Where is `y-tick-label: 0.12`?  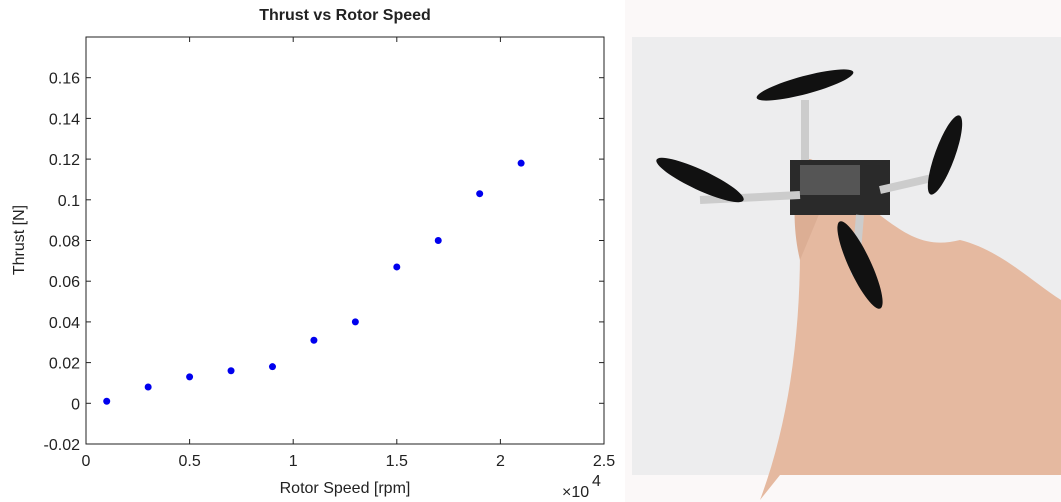 y-tick-label: 0.12 is located at coordinates (64, 160).